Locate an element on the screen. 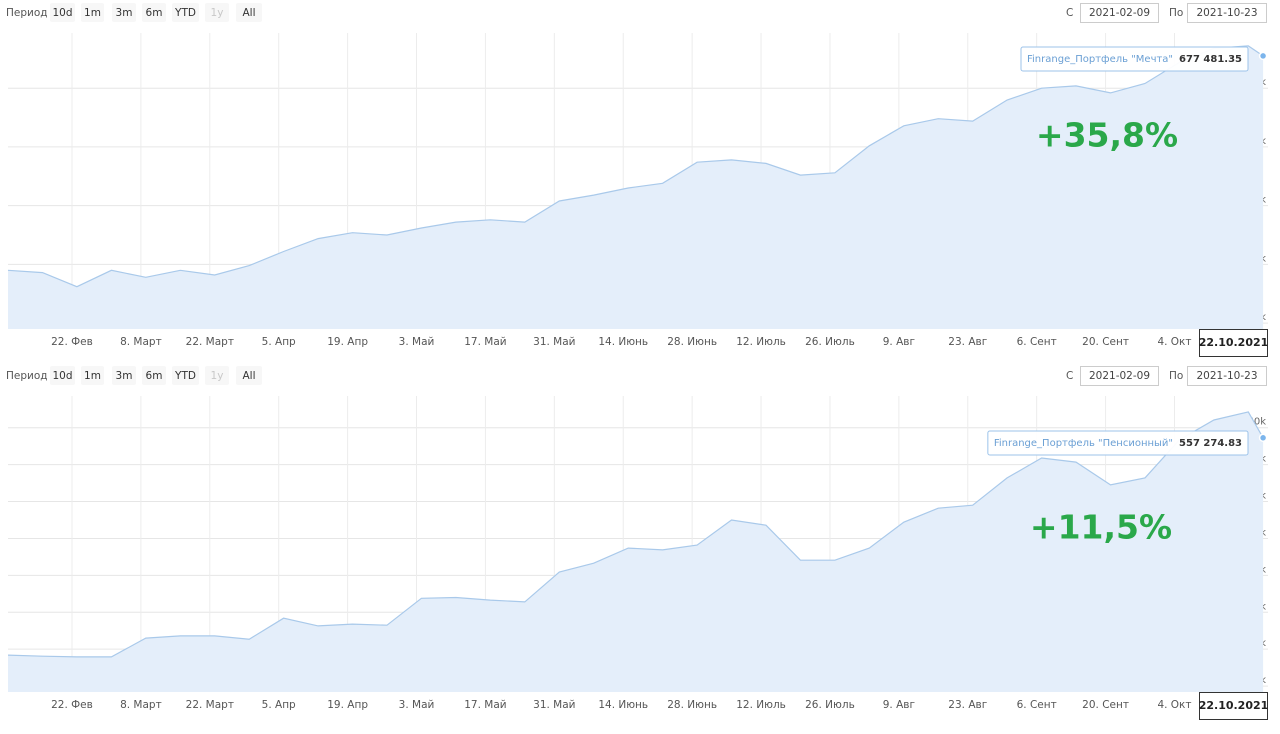 The width and height of the screenshot is (1280, 734). tooltip: 677 481.35 Finrange_Портфель "Мечта" is located at coordinates (1134, 59).